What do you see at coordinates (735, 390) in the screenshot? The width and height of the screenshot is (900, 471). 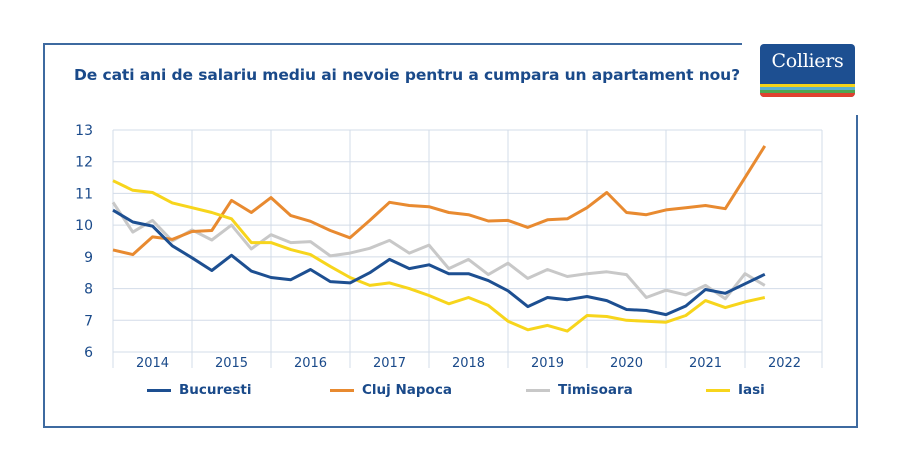 I see `legend-item-iasi: Iasi` at bounding box center [735, 390].